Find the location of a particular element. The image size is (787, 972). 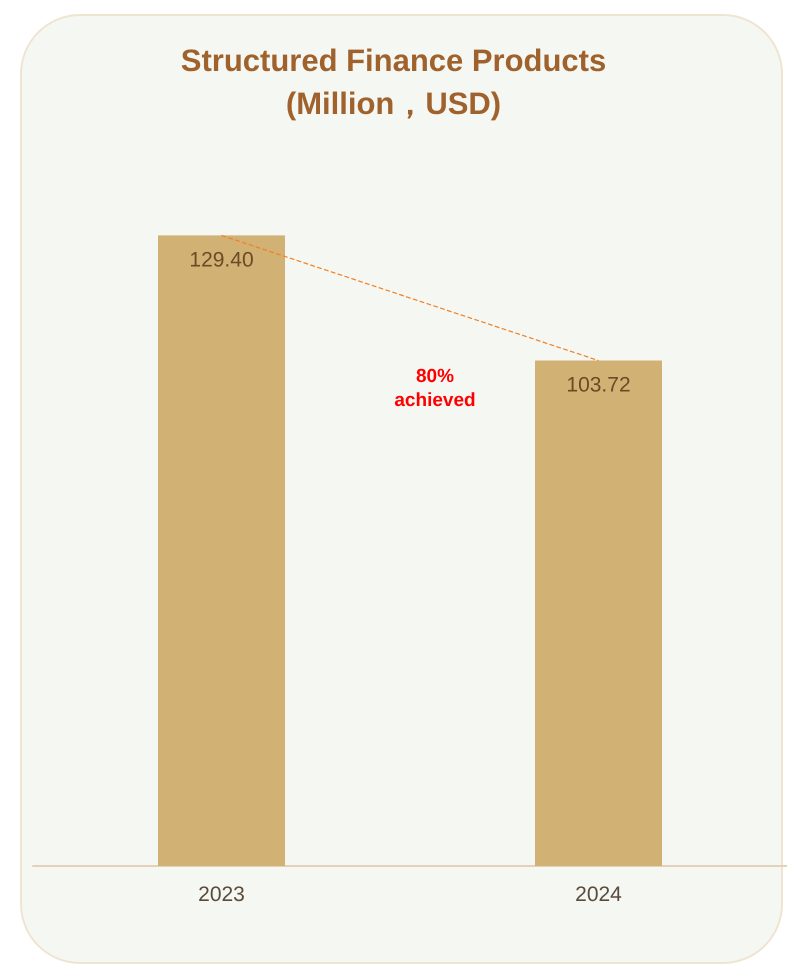

data-label: 103.72 is located at coordinates (598, 385).